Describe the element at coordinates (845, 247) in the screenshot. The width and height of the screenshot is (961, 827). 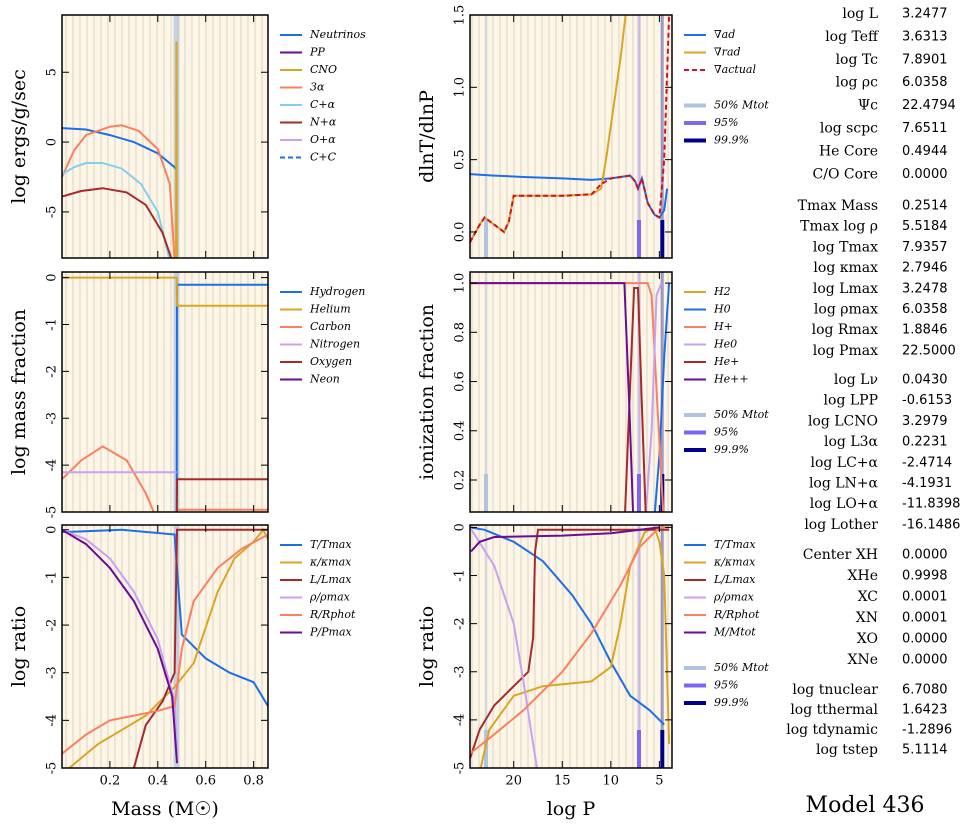
I see `stat-label: log Tmax` at that location.